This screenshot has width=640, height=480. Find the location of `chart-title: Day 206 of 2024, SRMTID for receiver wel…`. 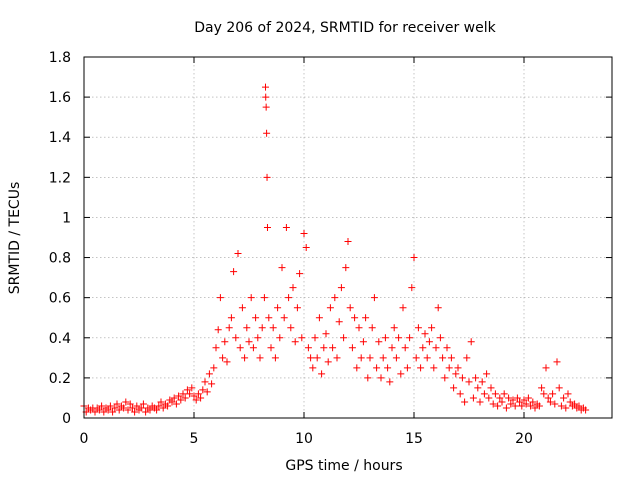

chart-title: Day 206 of 2024, SRMTID for receiver wel… is located at coordinates (345, 28).